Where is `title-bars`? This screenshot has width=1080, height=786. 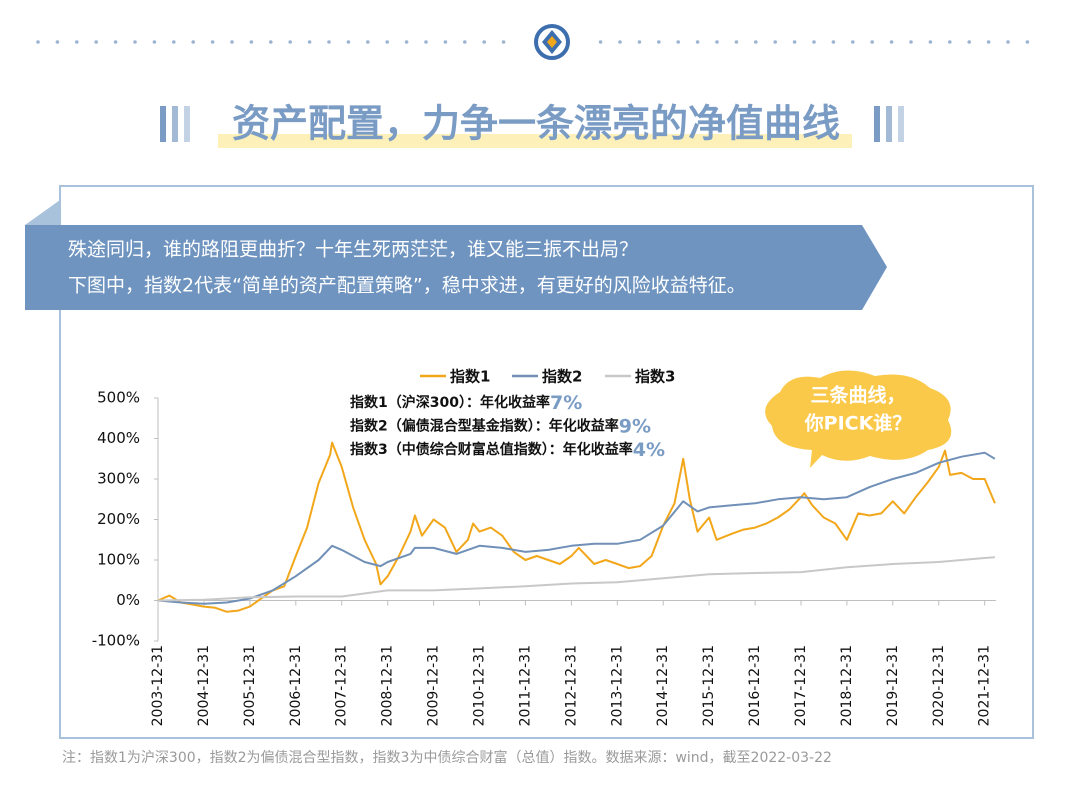 title-bars is located at coordinates (532, 124).